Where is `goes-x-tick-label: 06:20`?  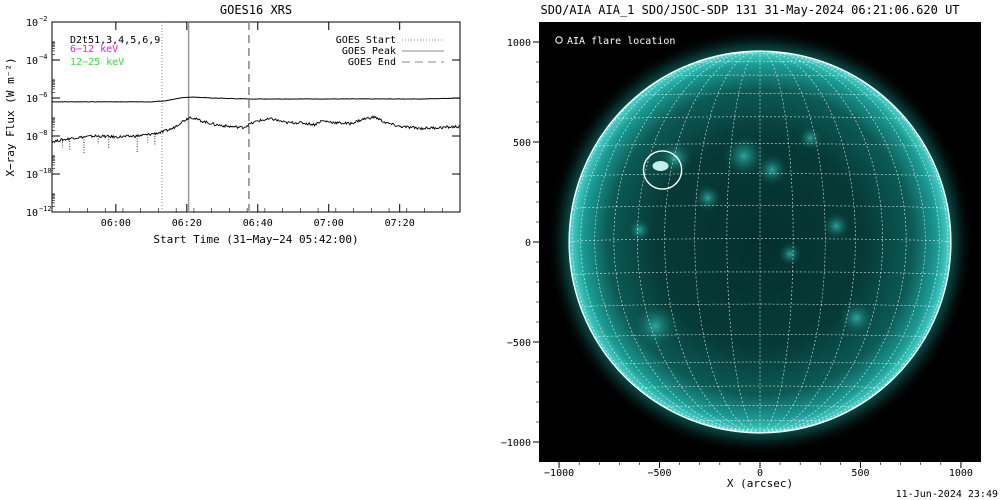 goes-x-tick-label: 06:20 is located at coordinates (187, 223).